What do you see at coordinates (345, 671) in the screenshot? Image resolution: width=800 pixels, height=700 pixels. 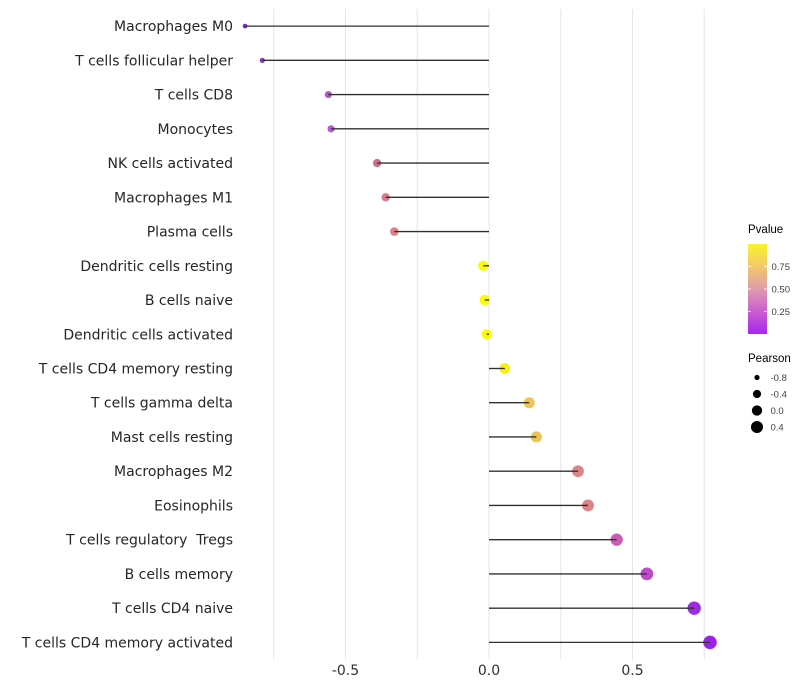 I see `x-tick-label: -0.5` at bounding box center [345, 671].